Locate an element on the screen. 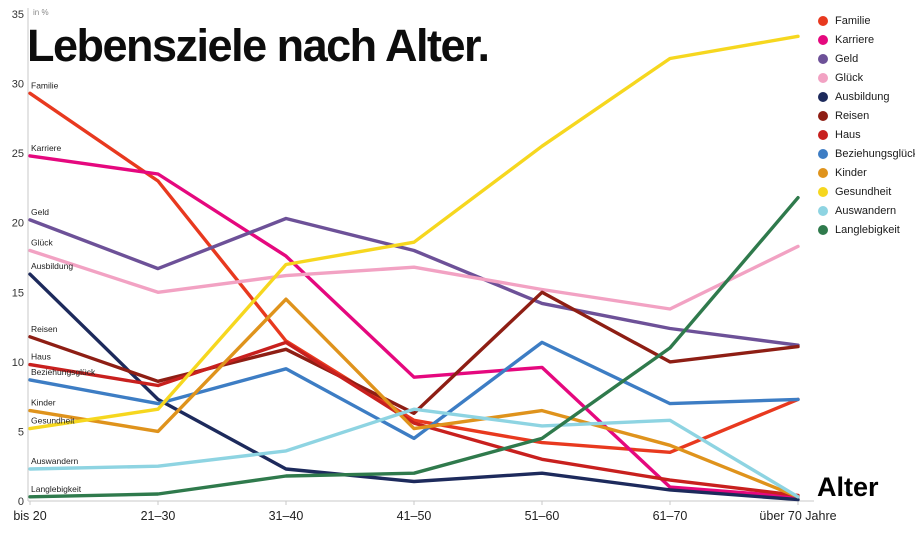 The width and height of the screenshot is (915, 533). y-tick-label: 20 is located at coordinates (18, 224).